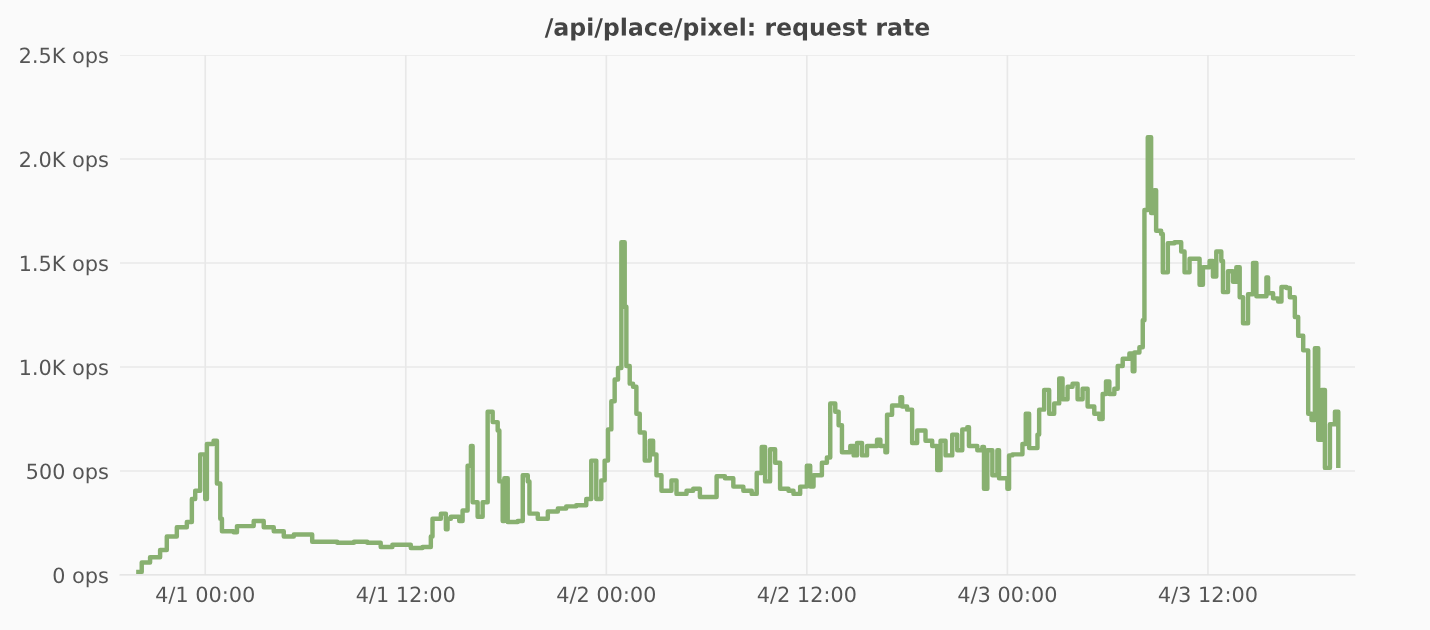 This screenshot has width=1430, height=630. What do you see at coordinates (405, 595) in the screenshot?
I see `x-tick-label: 4/1 12:00` at bounding box center [405, 595].